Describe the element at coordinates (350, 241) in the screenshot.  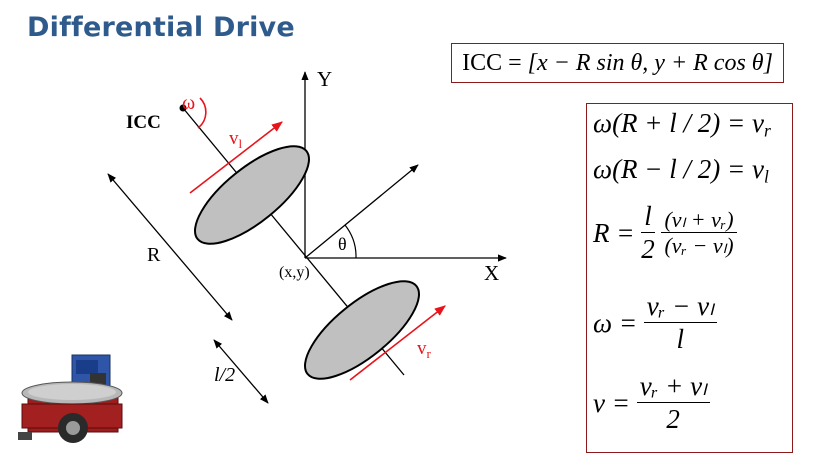
I see `theta-arc` at that location.